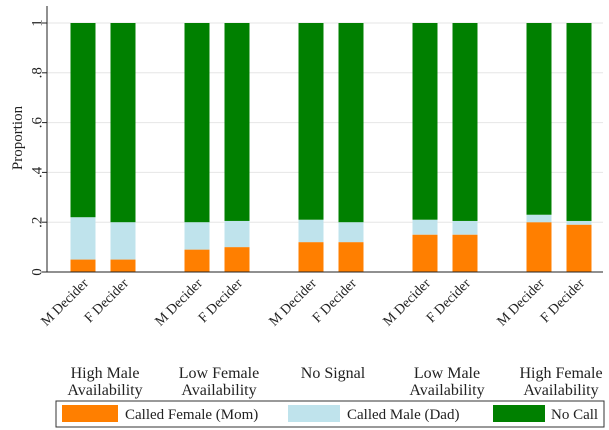  What do you see at coordinates (18, 137) in the screenshot?
I see `y-axis-label: Proportion` at bounding box center [18, 137].